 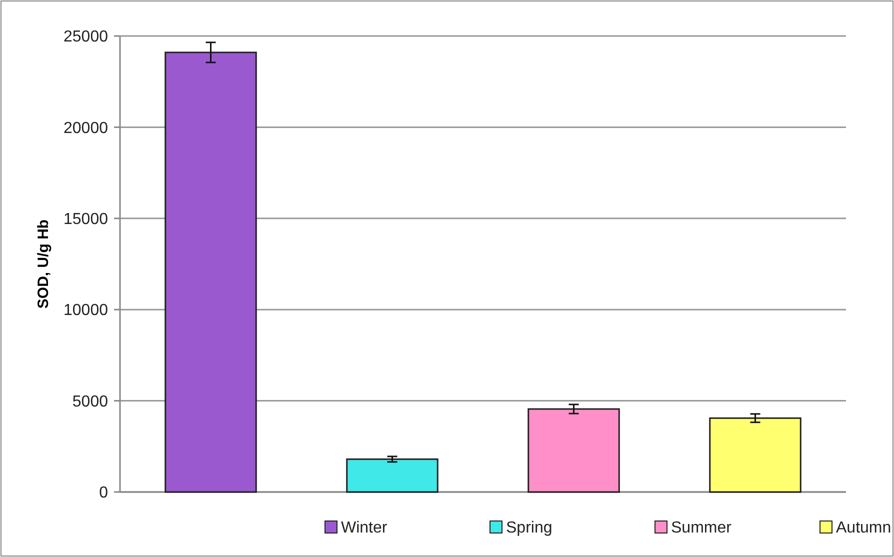 What do you see at coordinates (529, 528) in the screenshot?
I see `legend-label: Spring` at bounding box center [529, 528].